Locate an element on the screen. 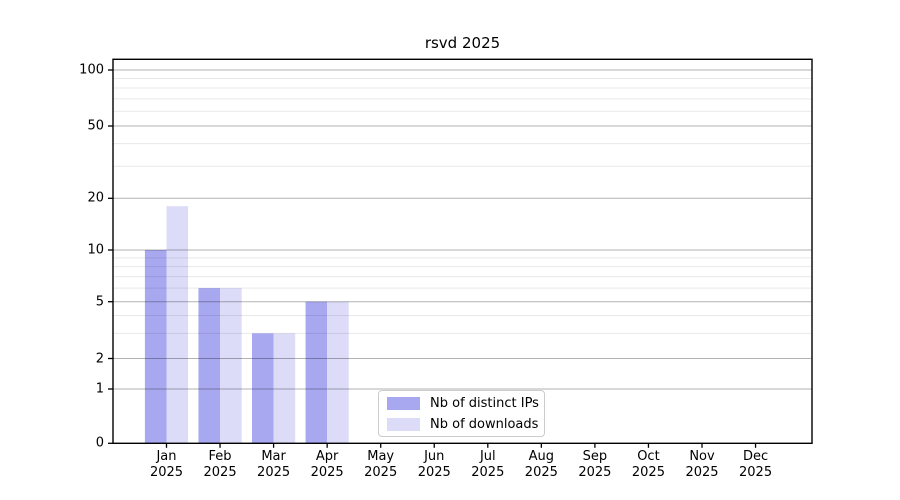 This screenshot has width=900, height=500. x-tick-label-aug: Aug 2025 is located at coordinates (541, 465).